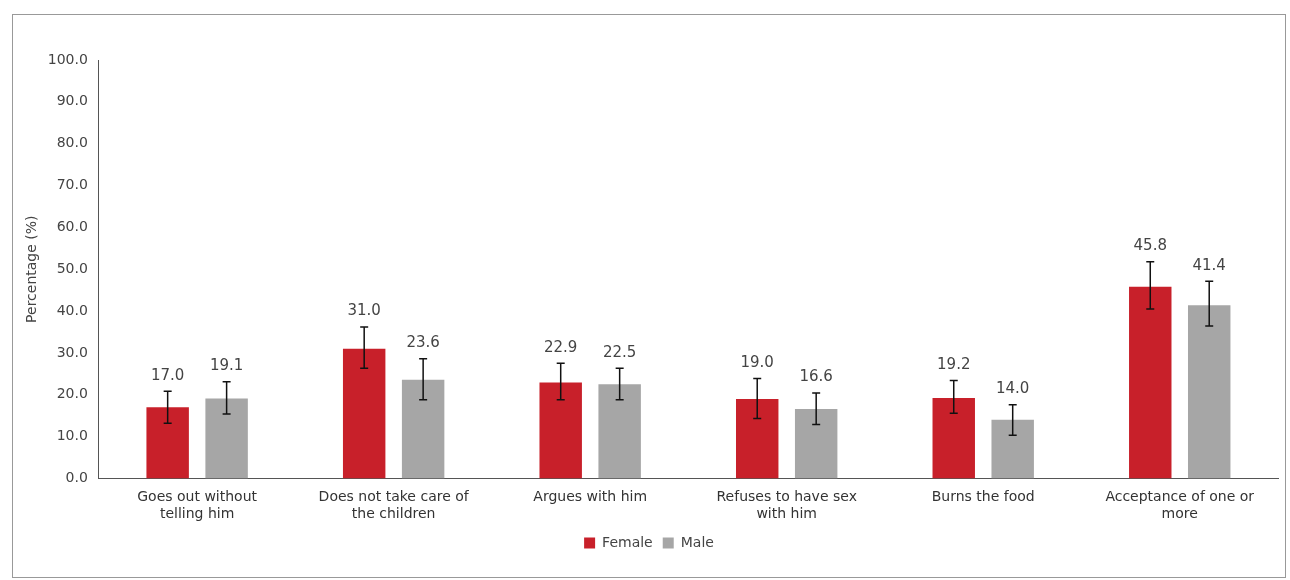 The image size is (1290, 580). What do you see at coordinates (619, 351) in the screenshot?
I see `data-label: 22.5` at bounding box center [619, 351].